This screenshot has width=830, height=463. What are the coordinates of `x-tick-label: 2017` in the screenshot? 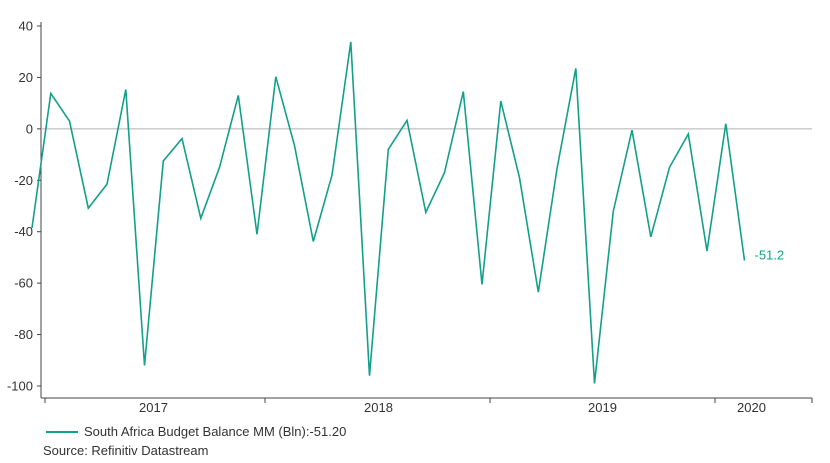 It's located at (153, 407).